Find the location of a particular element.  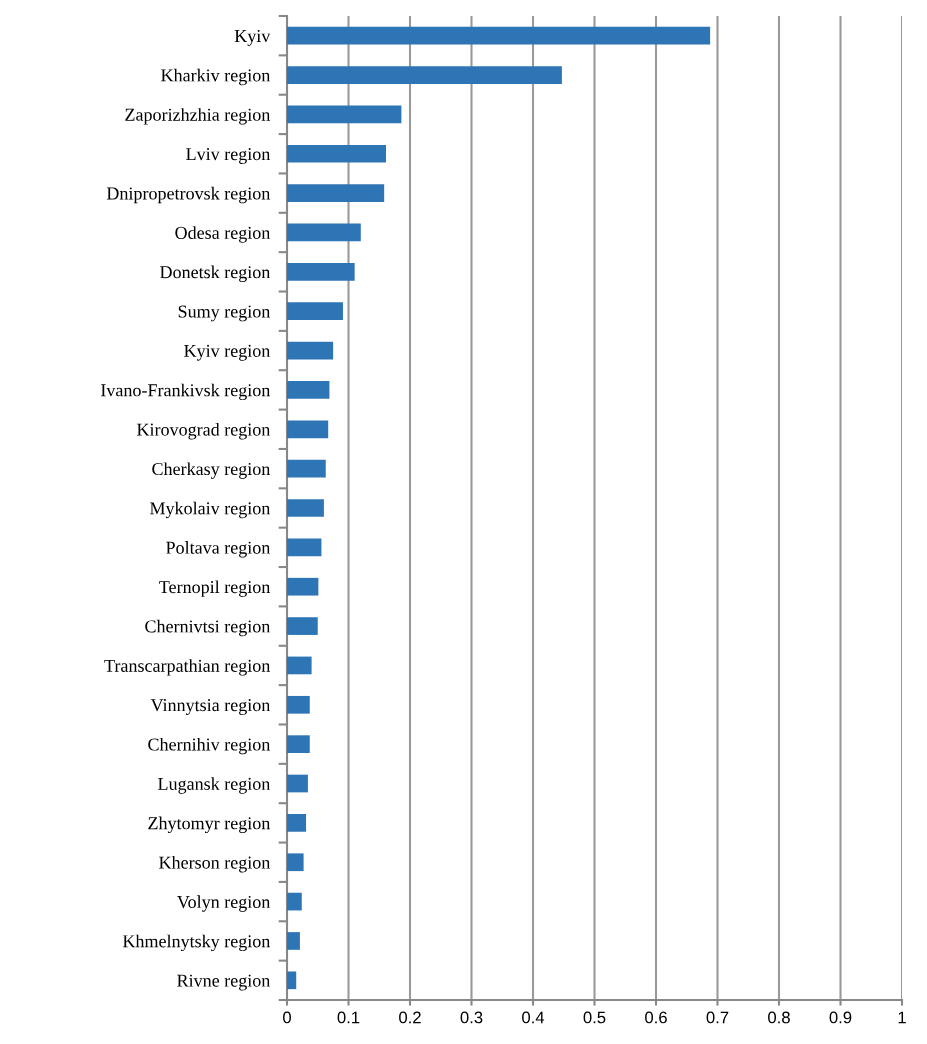

x-tick-label: 0 is located at coordinates (287, 1017).